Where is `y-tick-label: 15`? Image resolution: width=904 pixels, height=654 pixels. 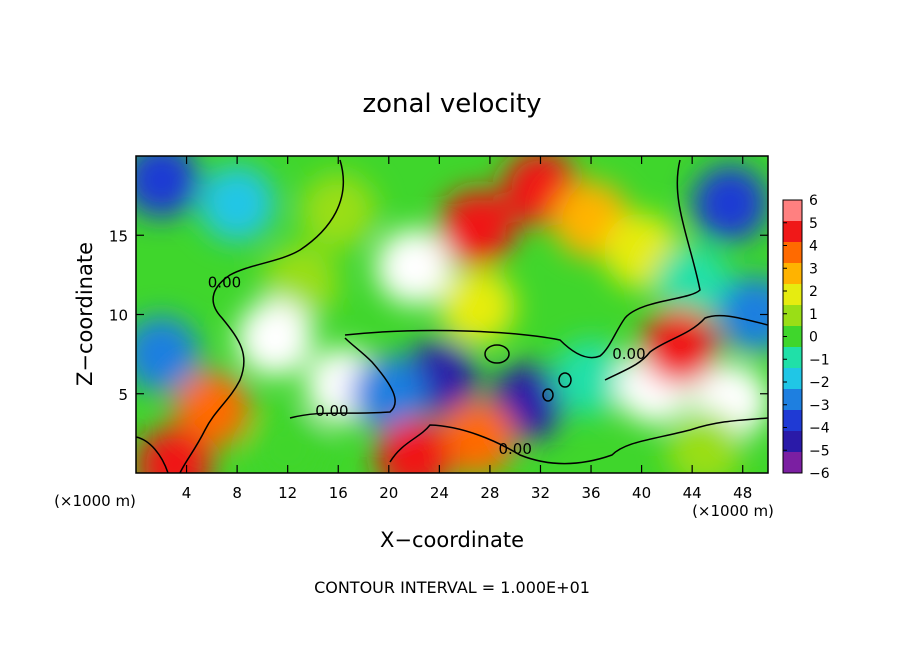
y-tick-label: 15 is located at coordinates (118, 236).